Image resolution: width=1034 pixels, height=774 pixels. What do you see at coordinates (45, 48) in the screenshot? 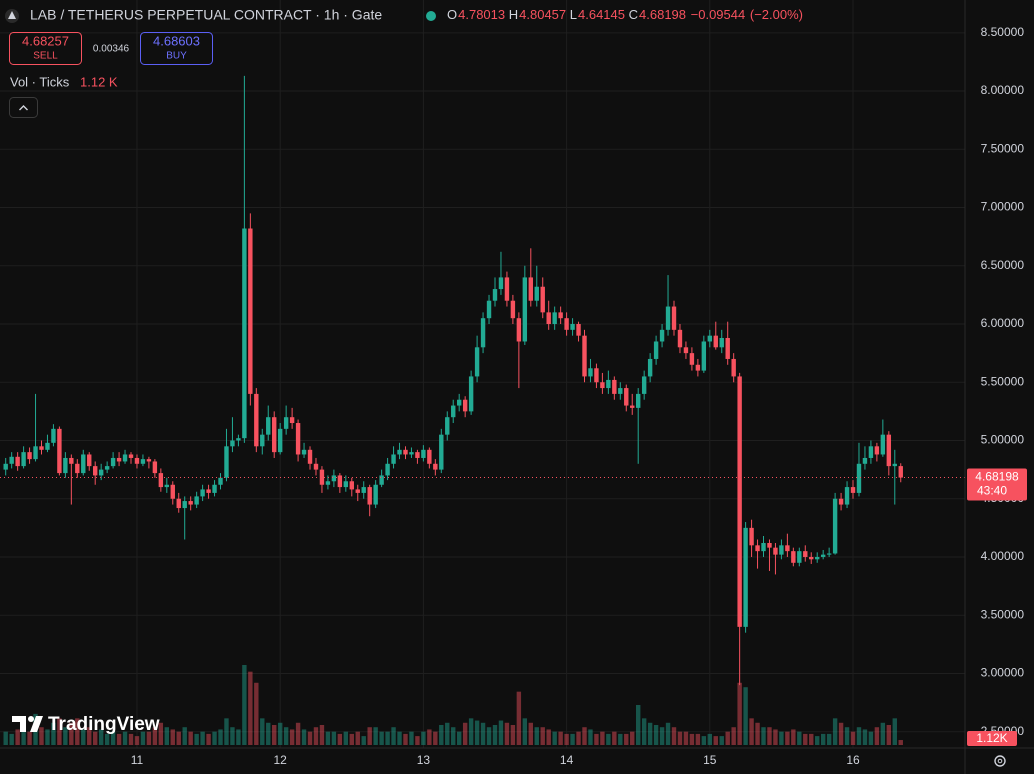
I see `sell-button` at bounding box center [45, 48].